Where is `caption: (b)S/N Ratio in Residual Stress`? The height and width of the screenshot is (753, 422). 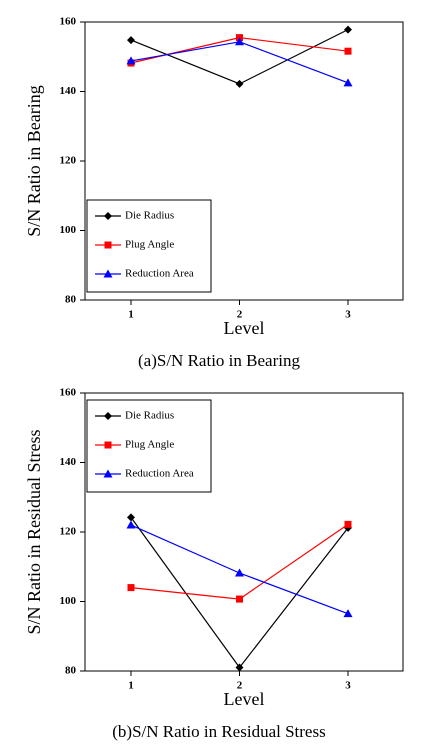
caption: (b)S/N Ratio in Residual Stress is located at coordinates (218, 731).